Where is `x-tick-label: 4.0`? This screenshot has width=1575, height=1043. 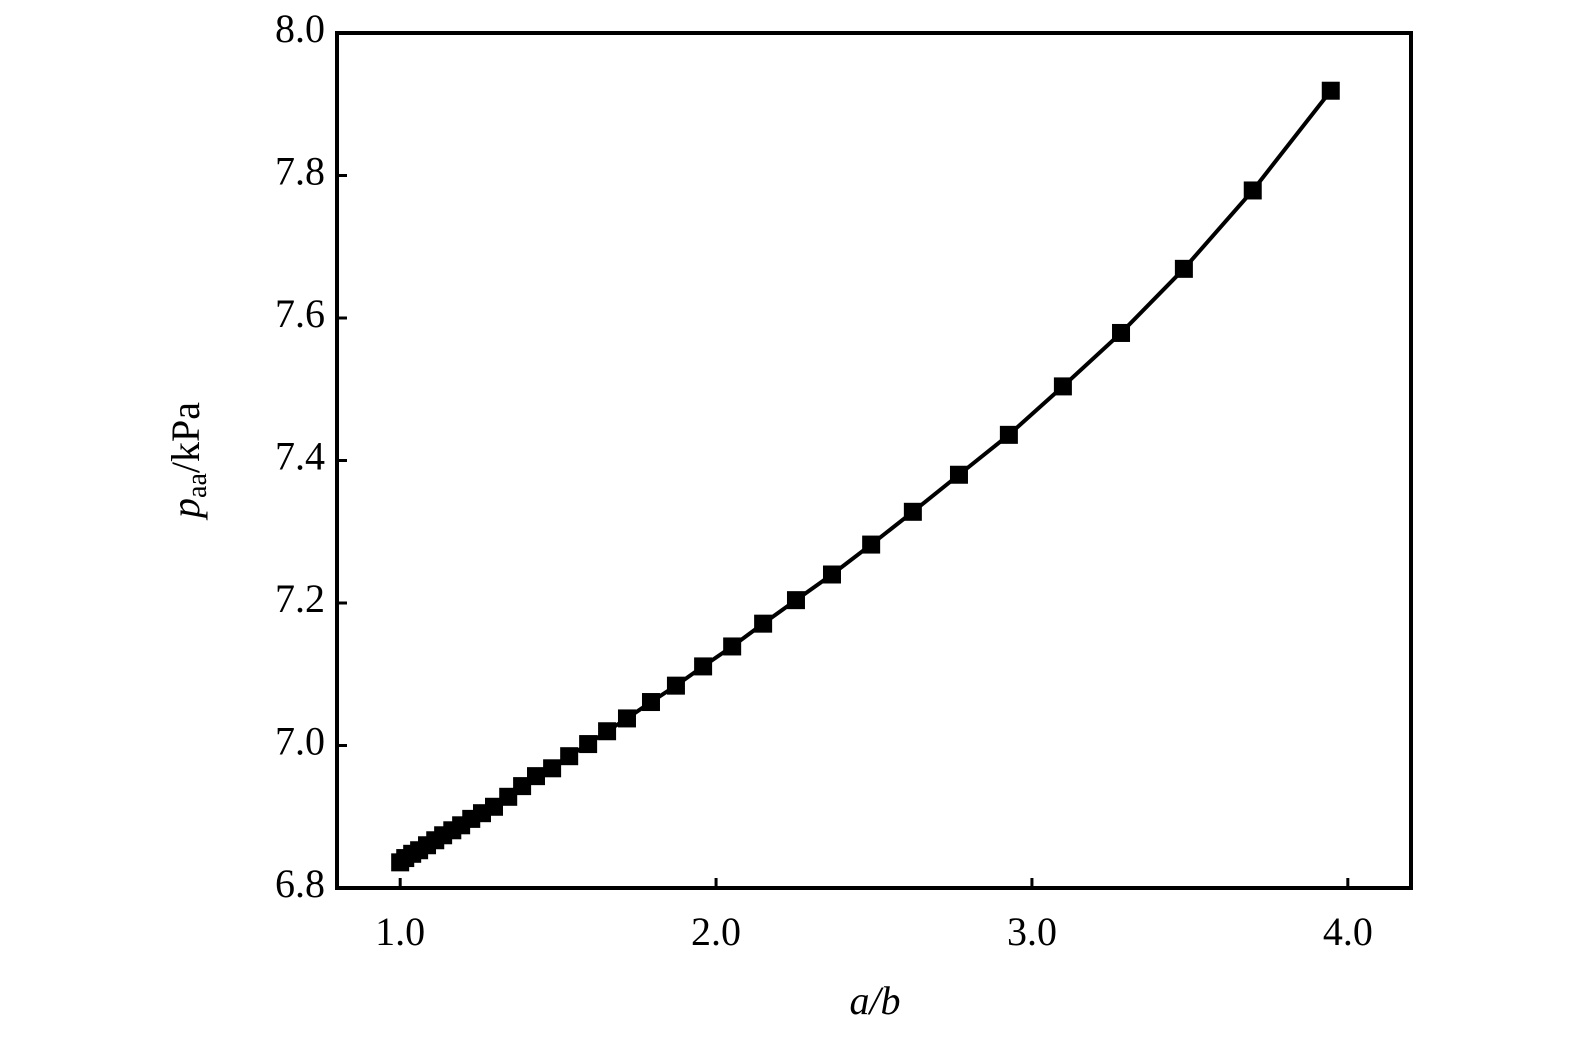
x-tick-label: 4.0 is located at coordinates (1348, 931).